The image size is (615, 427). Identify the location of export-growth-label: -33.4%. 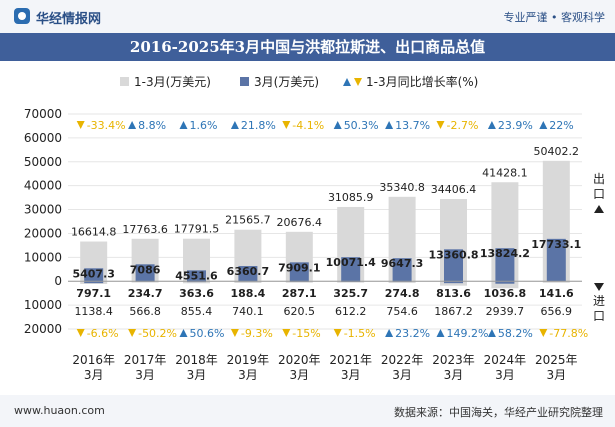
(101, 125).